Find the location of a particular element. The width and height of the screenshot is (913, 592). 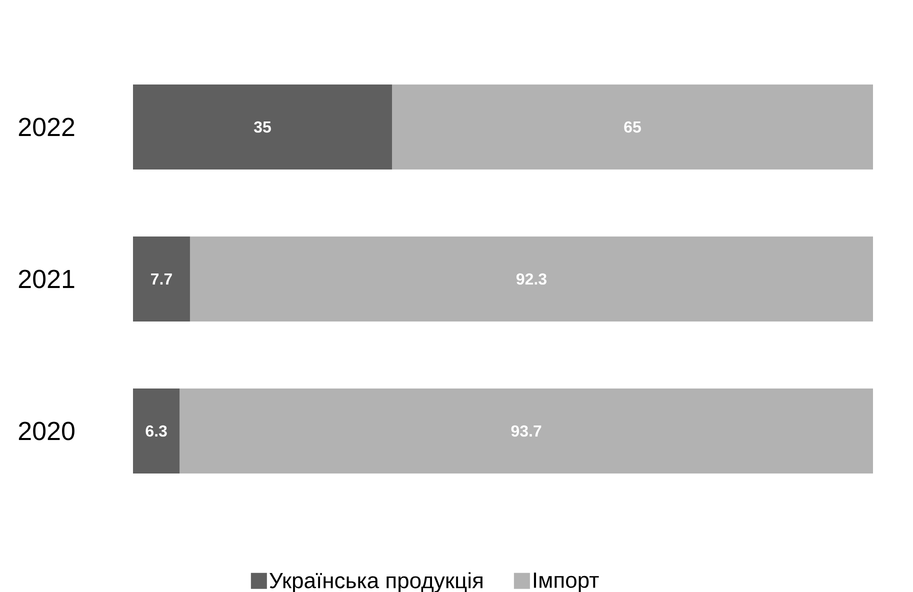

y-tick-label: 2020 is located at coordinates (46, 431).